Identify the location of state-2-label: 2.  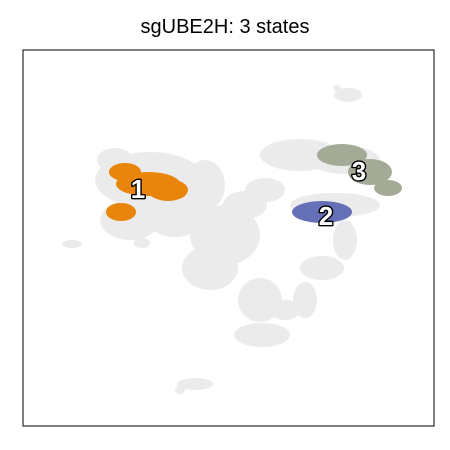
(326, 216).